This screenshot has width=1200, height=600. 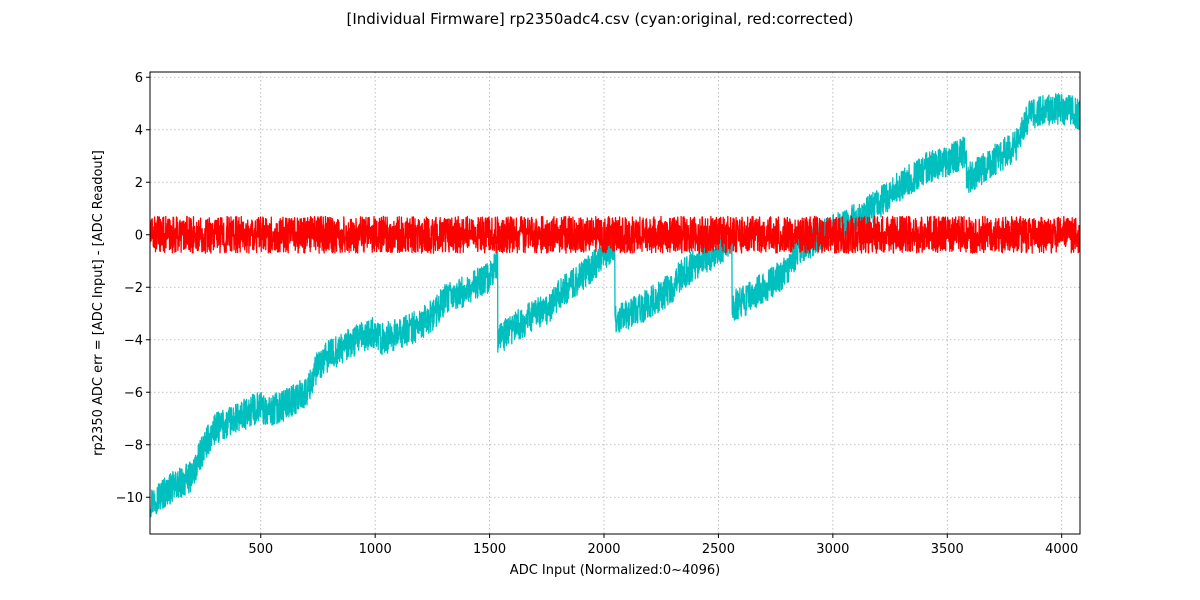 I want to click on x-axis-label: ADC Input (Normalized:0~4096), so click(x=615, y=570).